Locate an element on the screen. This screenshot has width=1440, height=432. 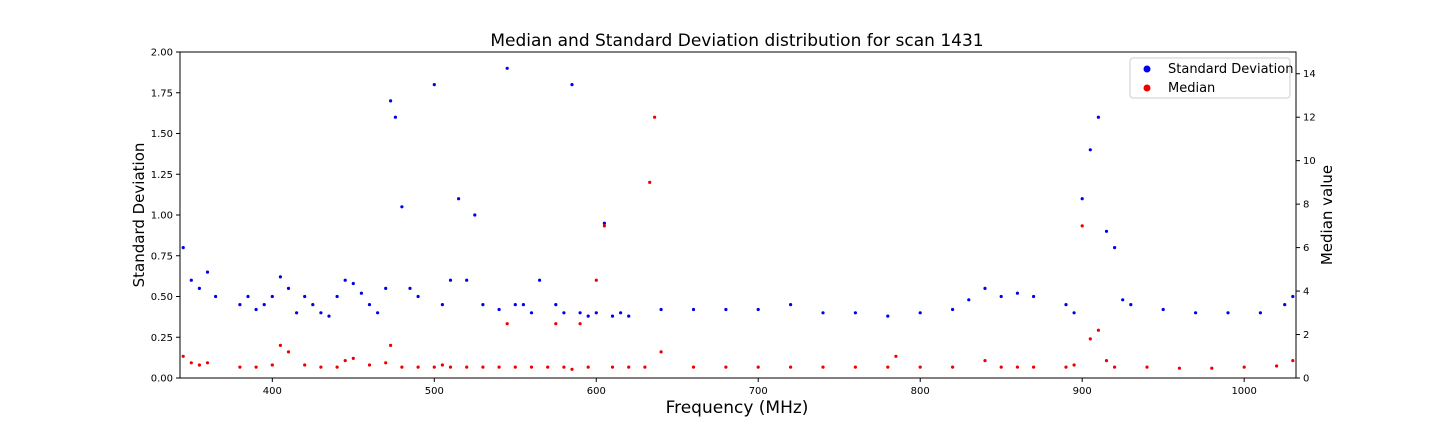
x-axis: 400 500 600 700 800 900 1000 is located at coordinates (760, 387).